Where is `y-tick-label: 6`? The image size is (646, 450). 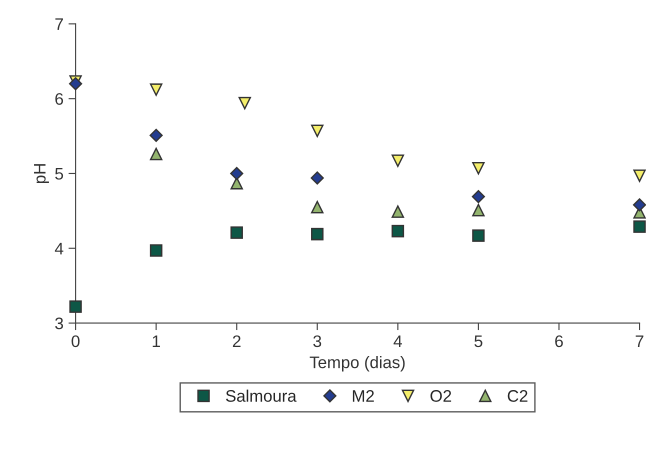 y-tick-label: 6 is located at coordinates (59, 99).